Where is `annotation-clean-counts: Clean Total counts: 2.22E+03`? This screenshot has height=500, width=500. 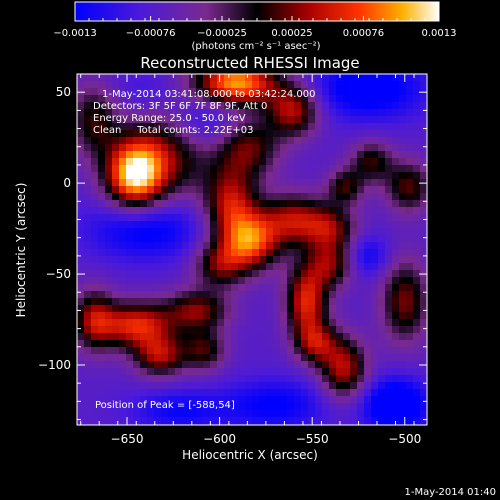
annotation-clean-counts: Clean Total counts: 2.22E+03 is located at coordinates (173, 130).